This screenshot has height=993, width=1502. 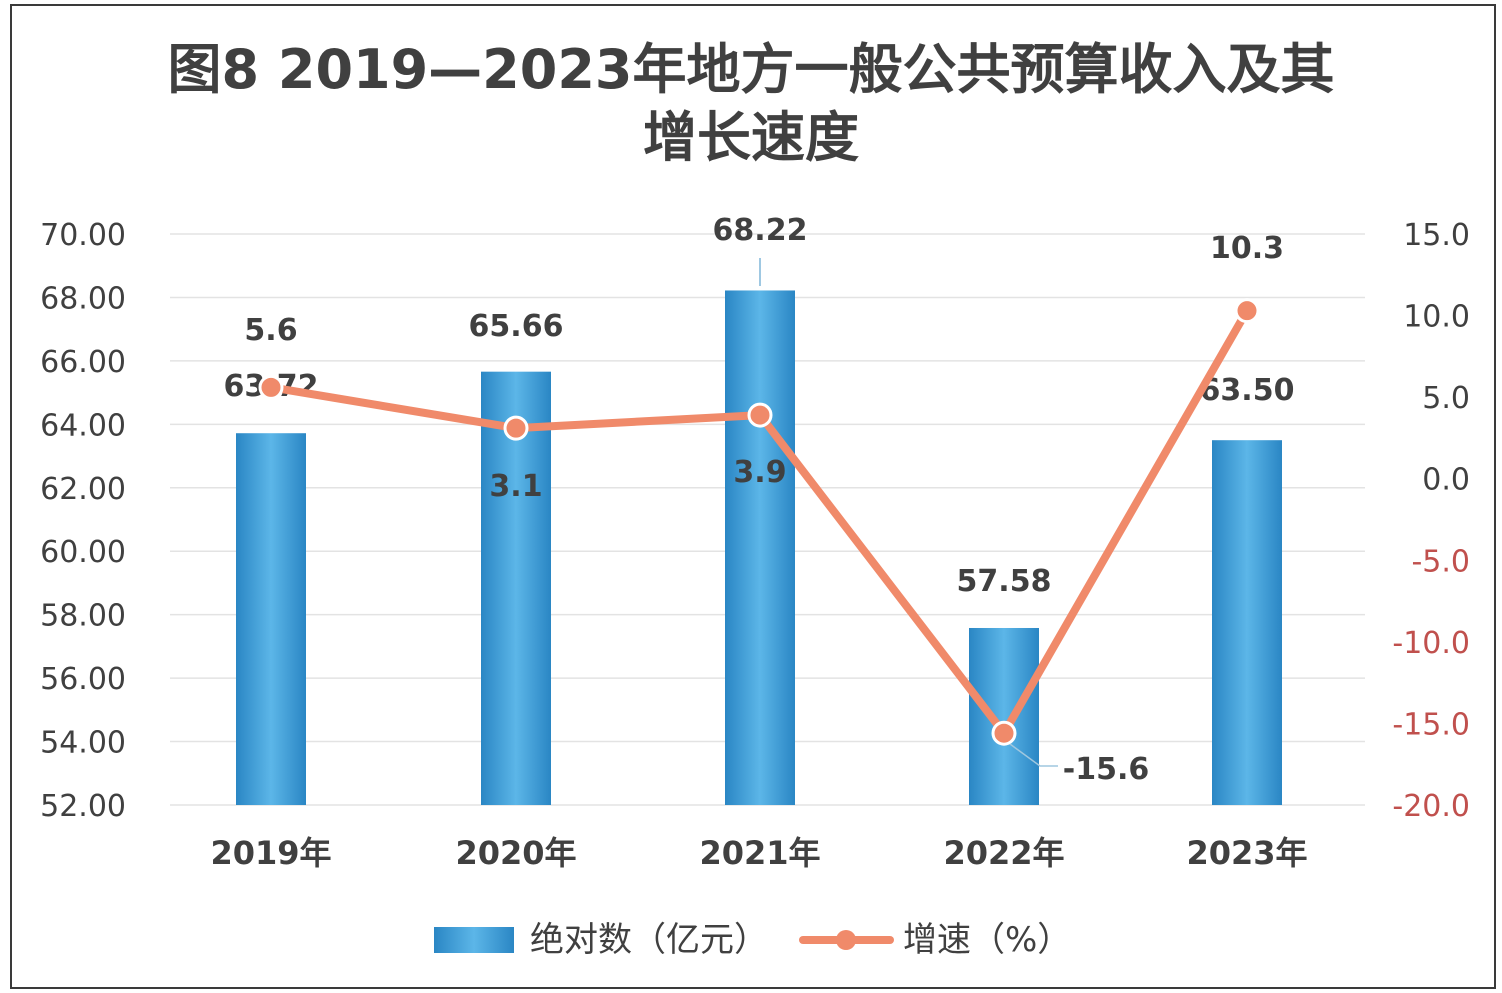 What do you see at coordinates (1431, 724) in the screenshot?
I see `right-tick-1: -15.0` at bounding box center [1431, 724].